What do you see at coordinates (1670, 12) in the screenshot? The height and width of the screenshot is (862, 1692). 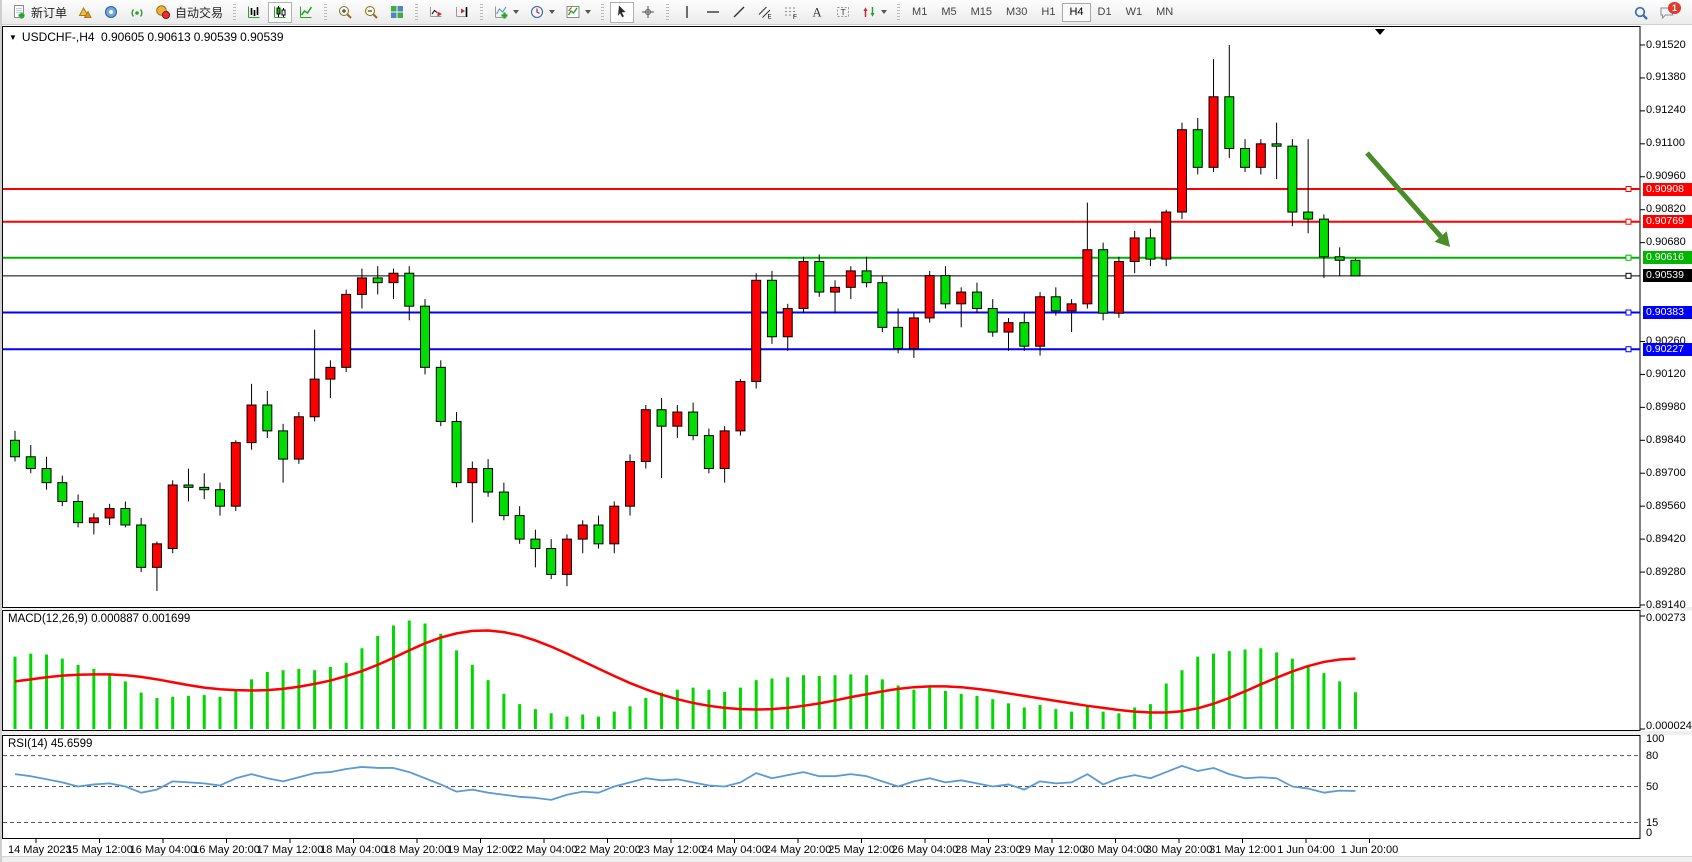 I see `notifications-button: 1` at bounding box center [1670, 12].